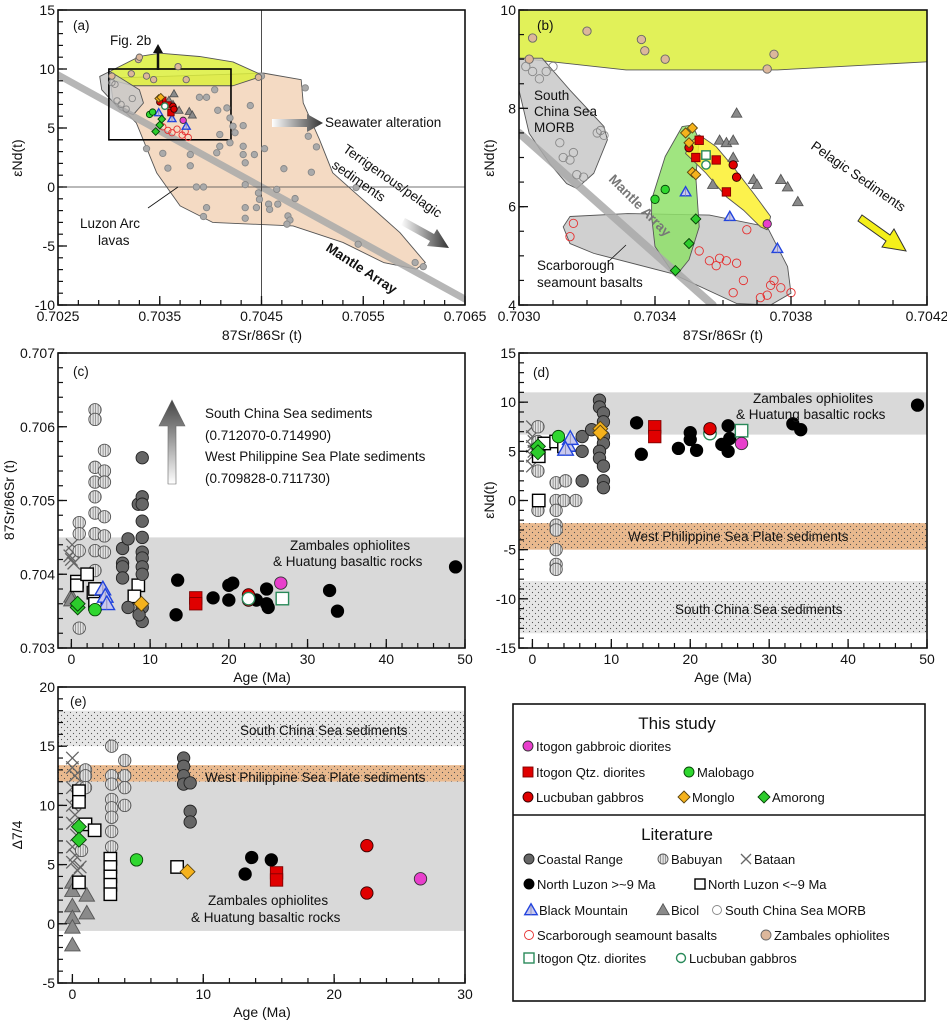 This screenshot has width=947, height=1021. What do you see at coordinates (49, 983) in the screenshot?
I see `y-tick-label: -5` at bounding box center [49, 983].